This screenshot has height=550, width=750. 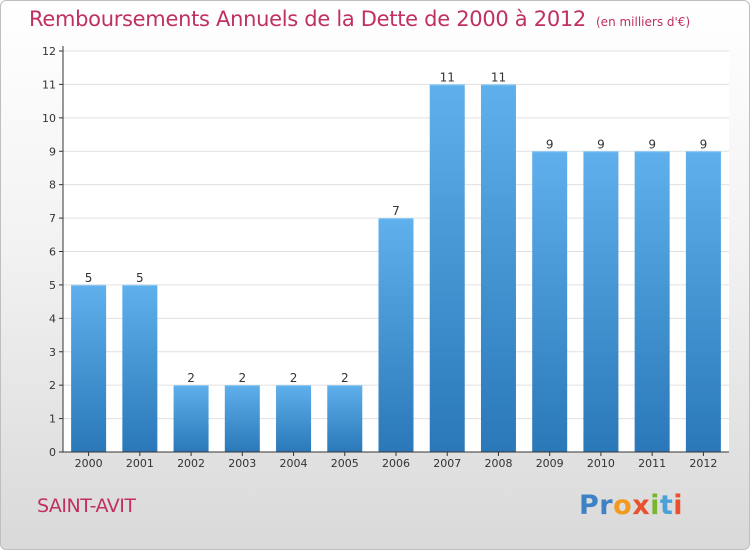 I want to click on y-tick-label: 3, so click(x=52, y=352).